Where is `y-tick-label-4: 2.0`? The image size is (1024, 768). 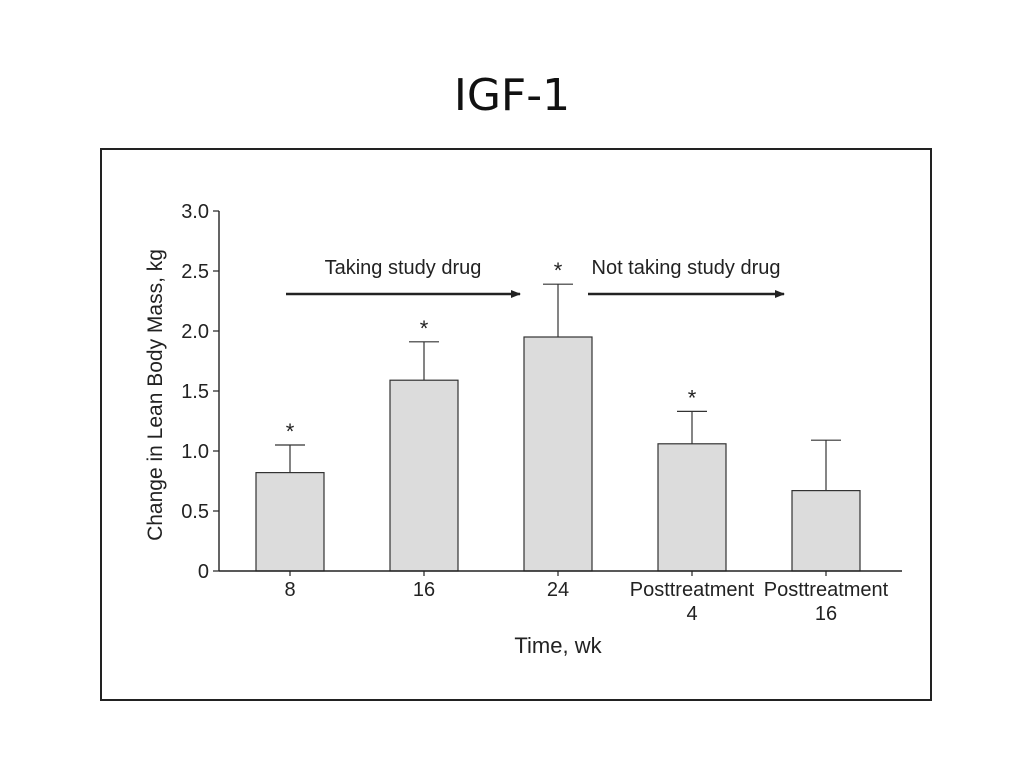 y-tick-label-4: 2.0 is located at coordinates (195, 332).